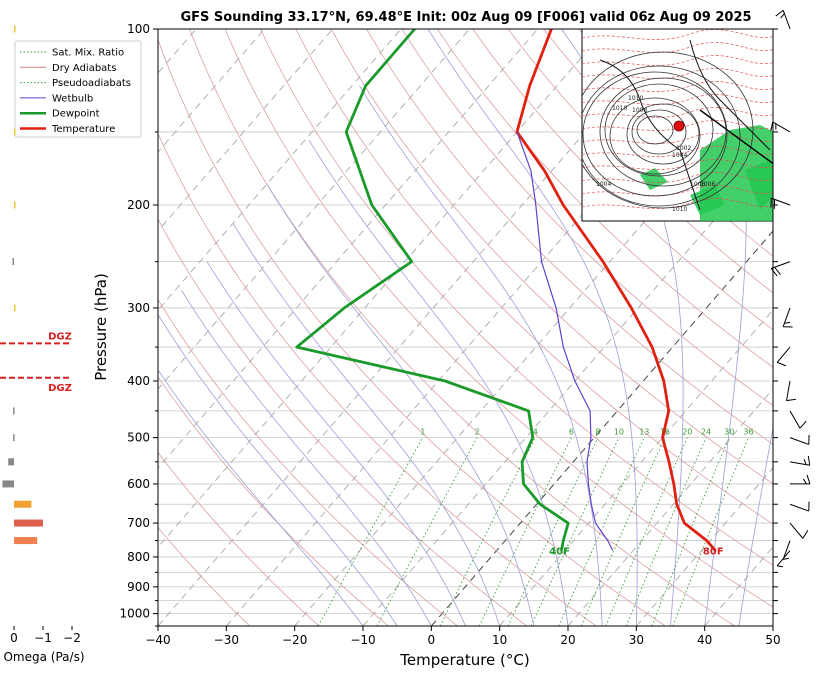  What do you see at coordinates (138, 205) in the screenshot?
I see `y-tick-label: 200` at bounding box center [138, 205].